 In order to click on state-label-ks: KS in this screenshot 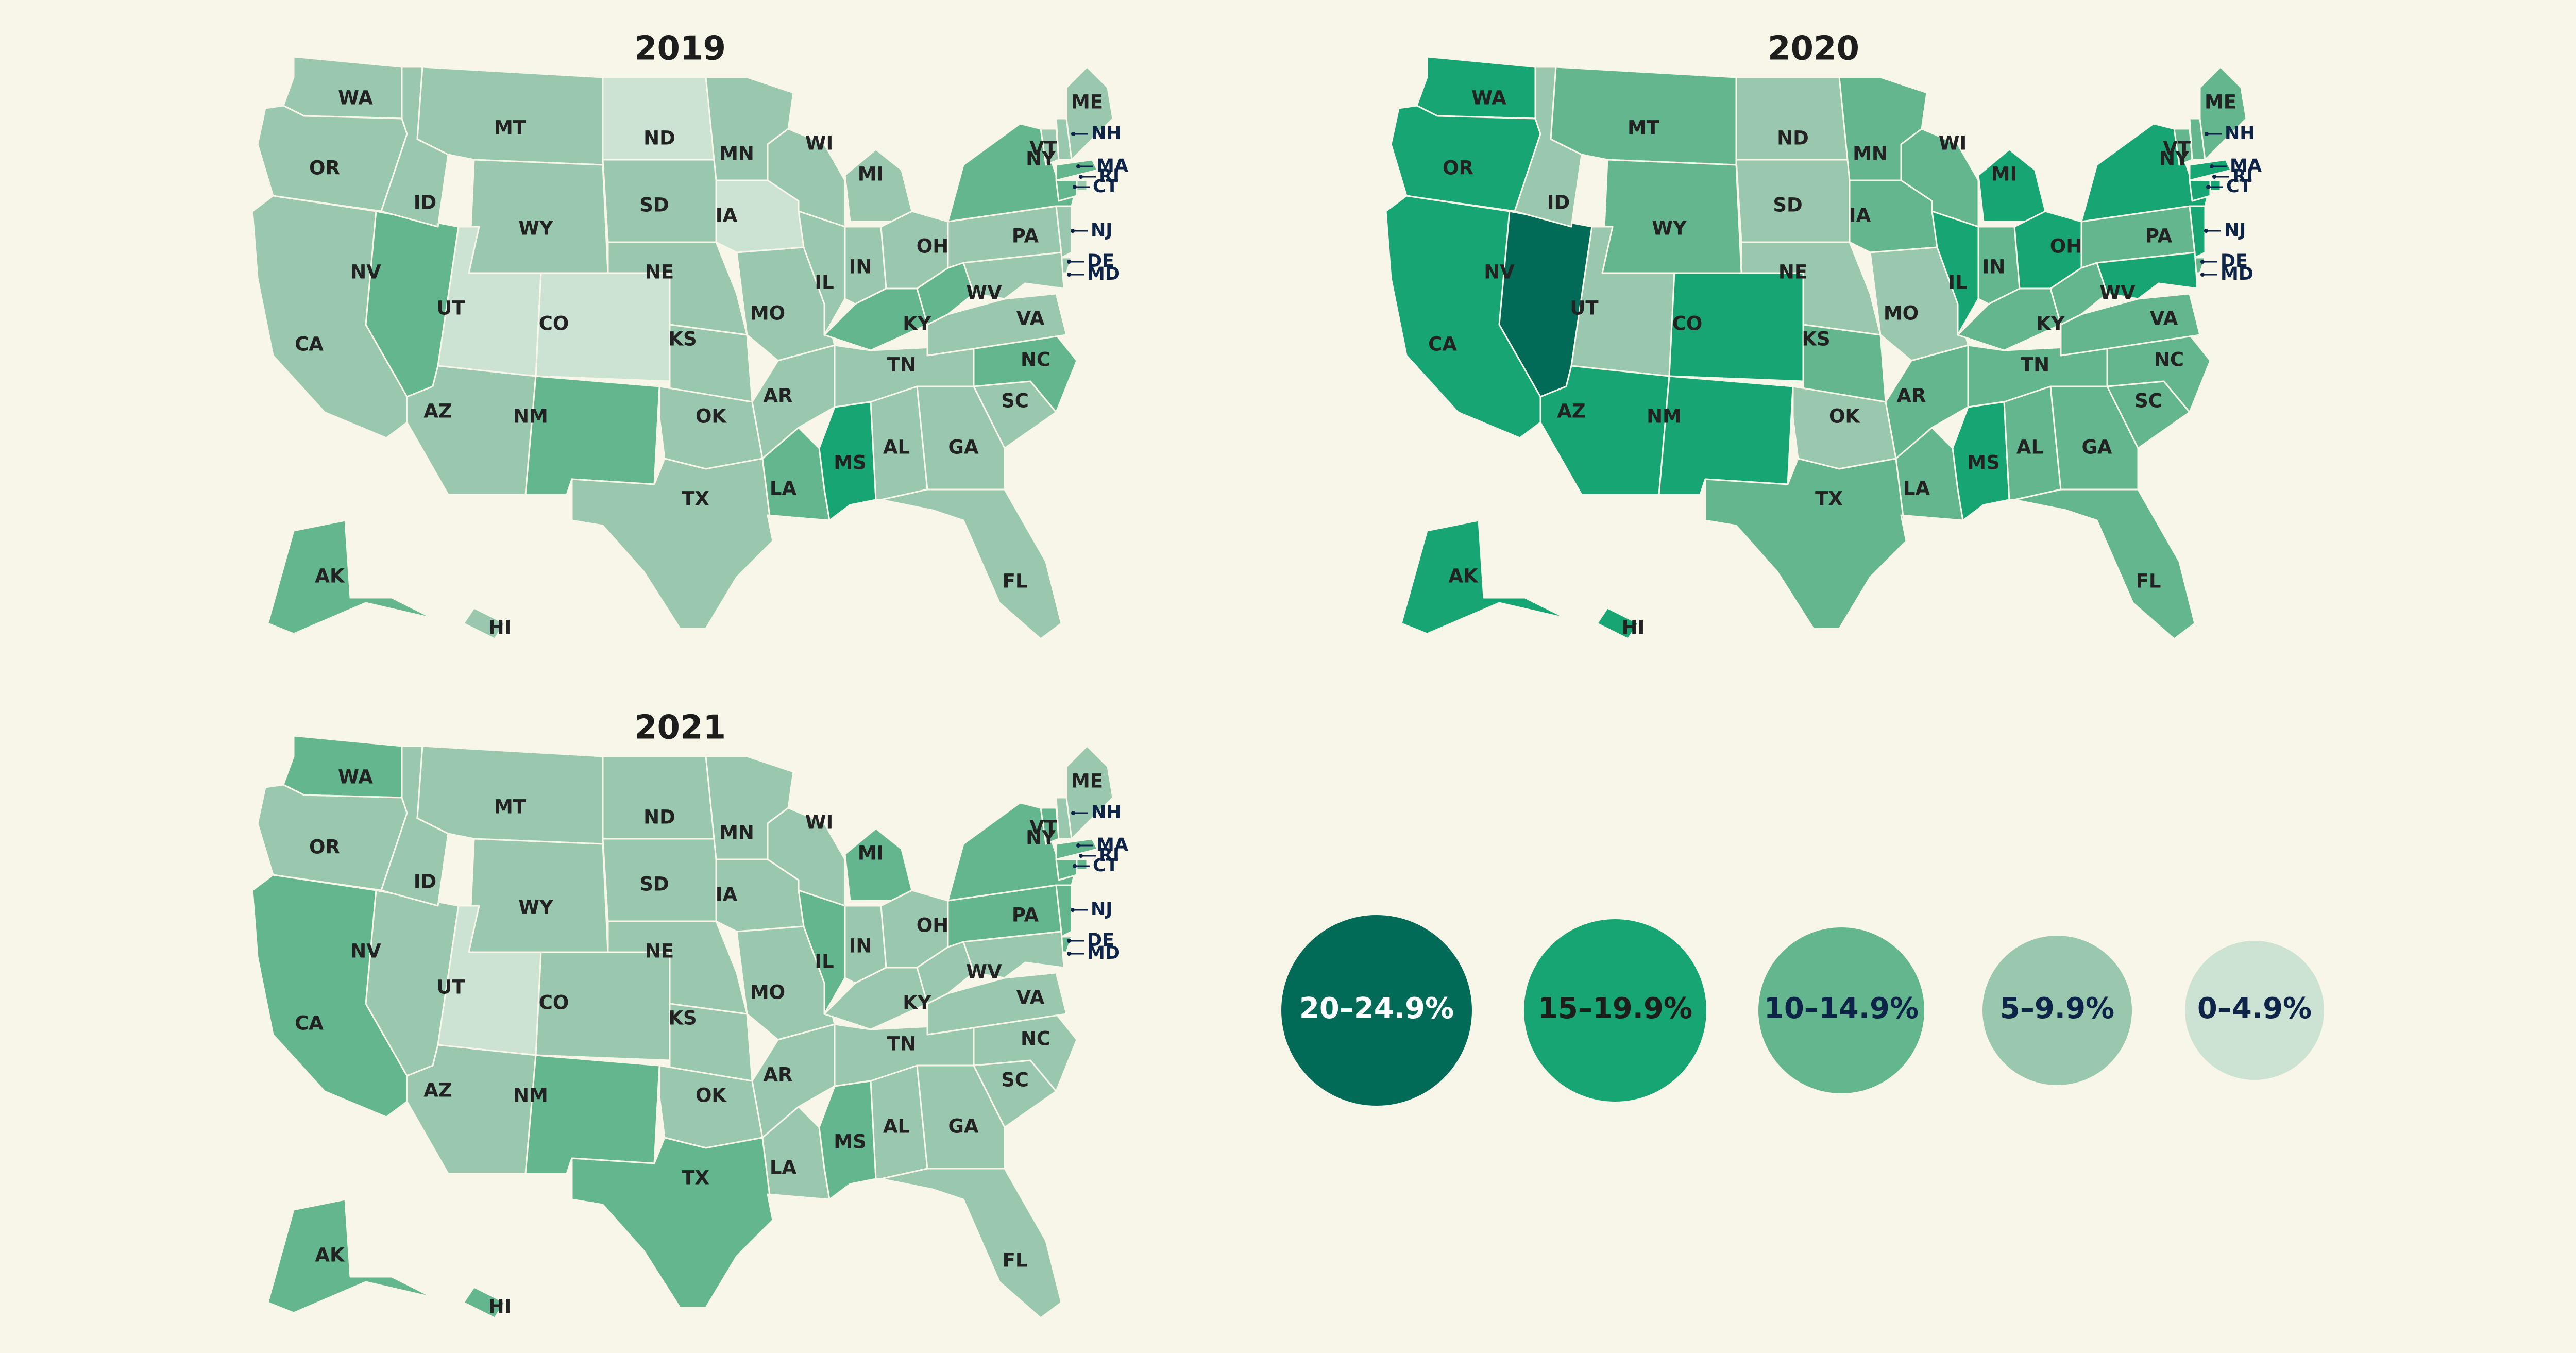, I will do `click(682, 339)`.